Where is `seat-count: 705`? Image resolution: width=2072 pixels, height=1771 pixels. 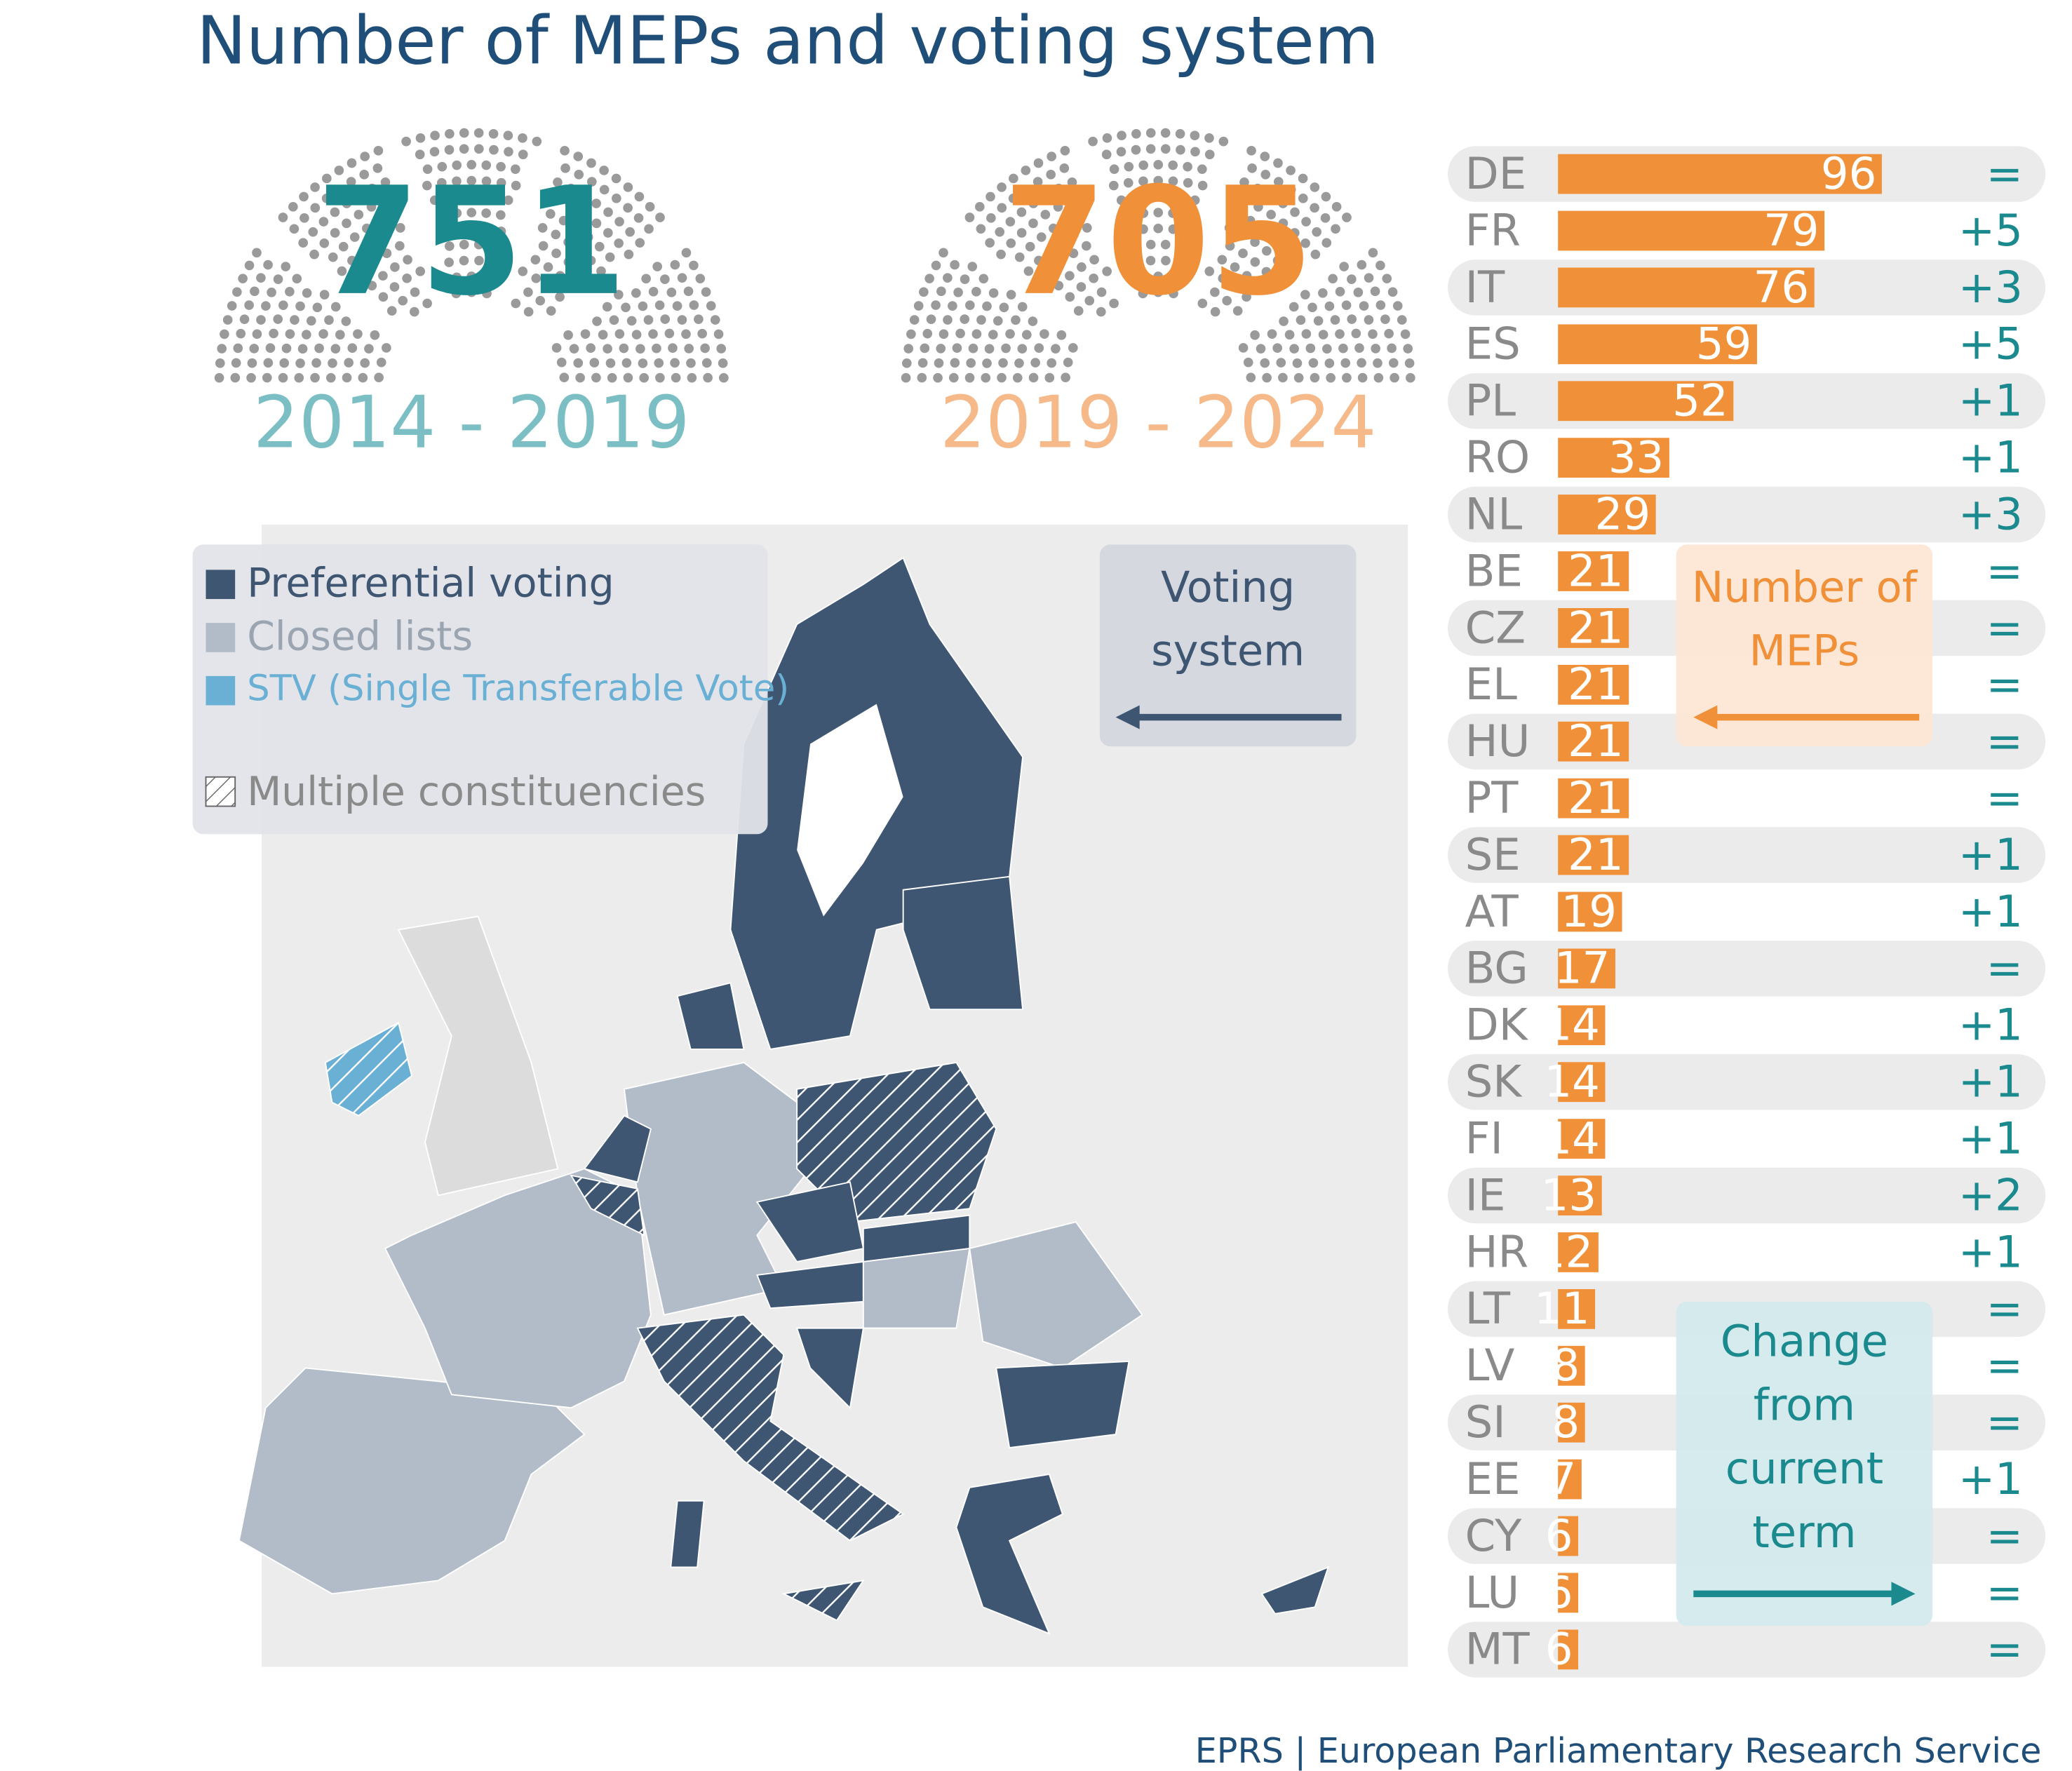 seat-count: 705 is located at coordinates (1158, 242).